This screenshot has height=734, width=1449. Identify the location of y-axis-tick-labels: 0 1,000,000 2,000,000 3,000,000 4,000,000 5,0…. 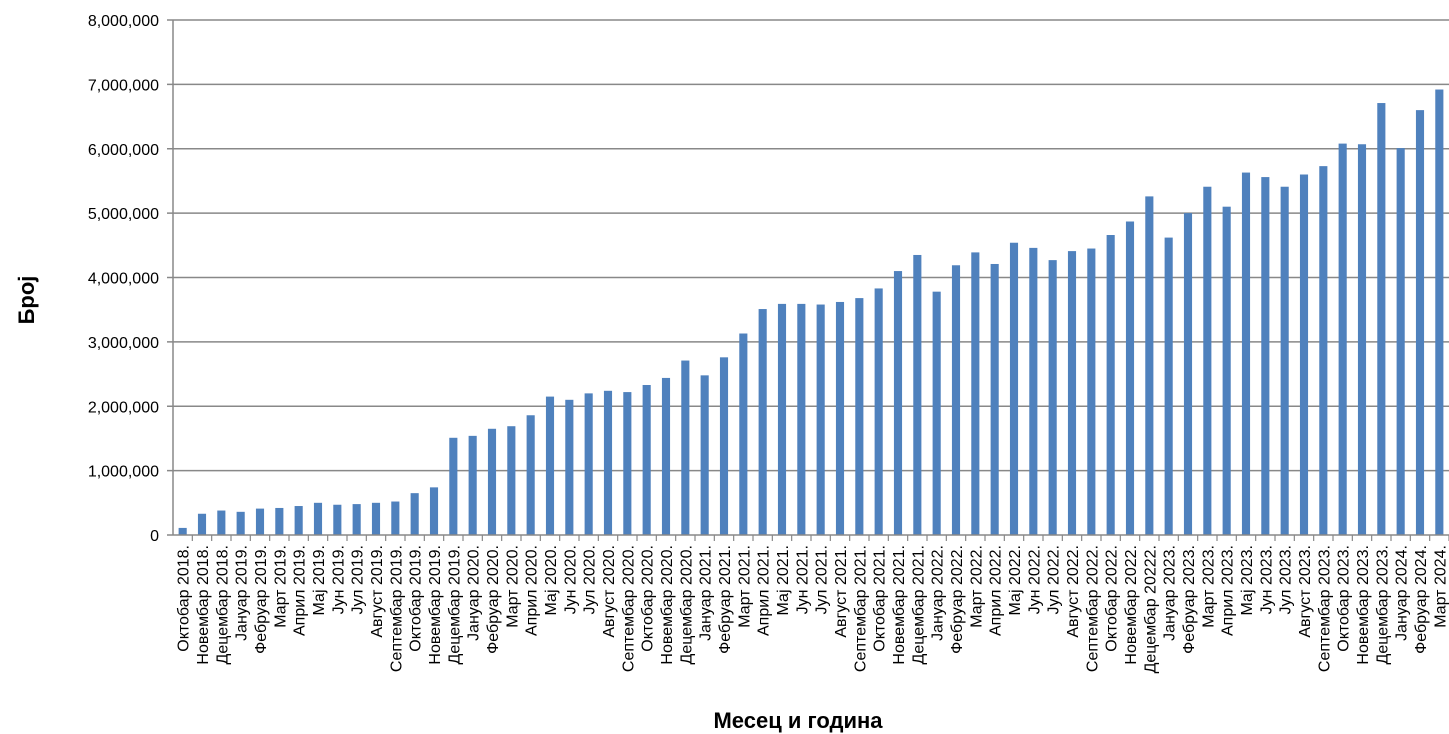
(123, 279).